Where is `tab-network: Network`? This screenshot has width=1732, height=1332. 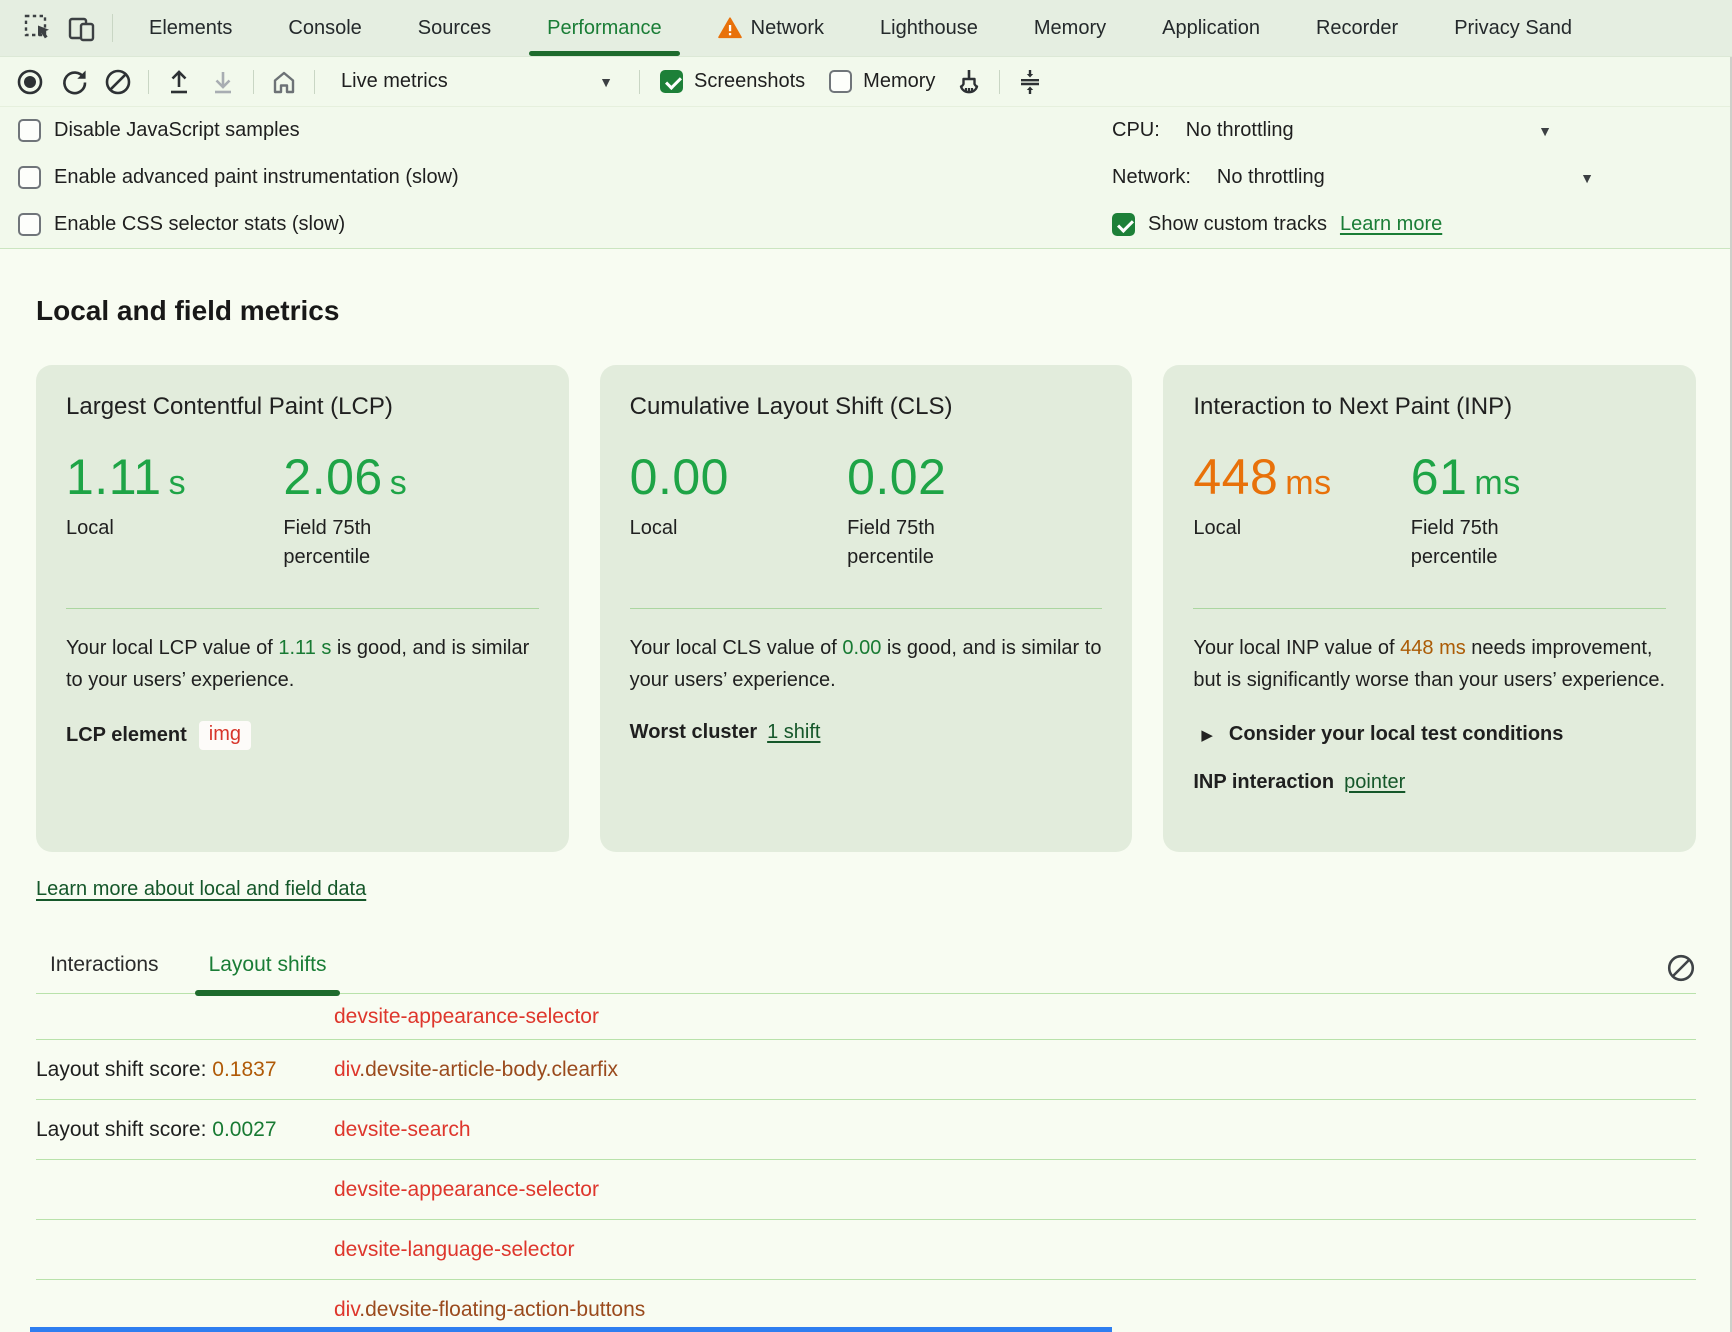
tab-network: Network is located at coordinates (771, 28).